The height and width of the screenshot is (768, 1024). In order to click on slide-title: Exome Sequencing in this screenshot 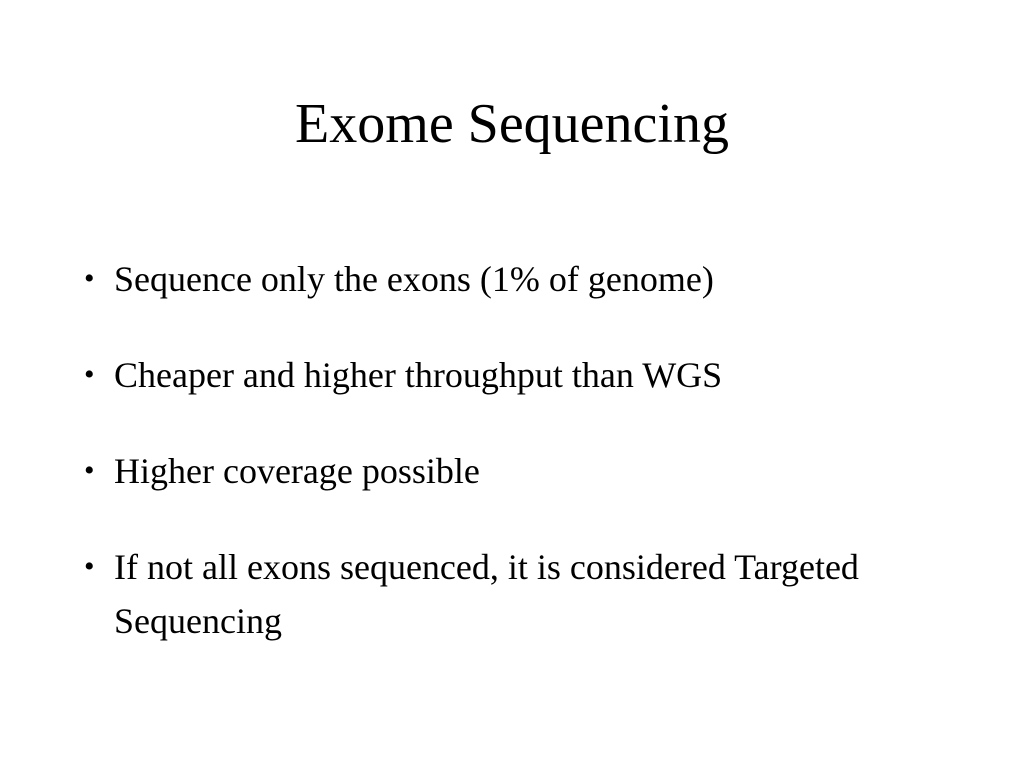, I will do `click(512, 124)`.